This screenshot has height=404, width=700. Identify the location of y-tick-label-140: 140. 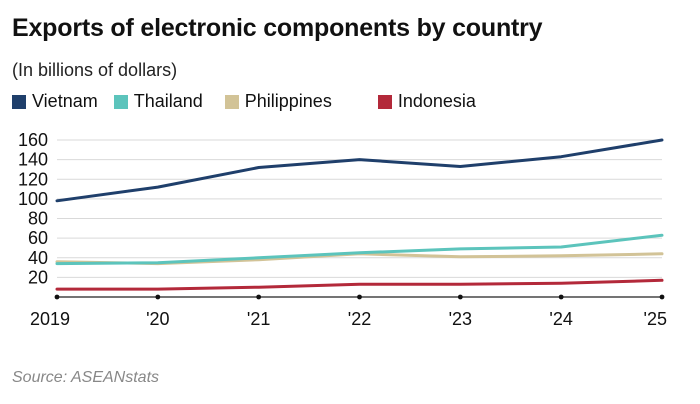
(33, 160).